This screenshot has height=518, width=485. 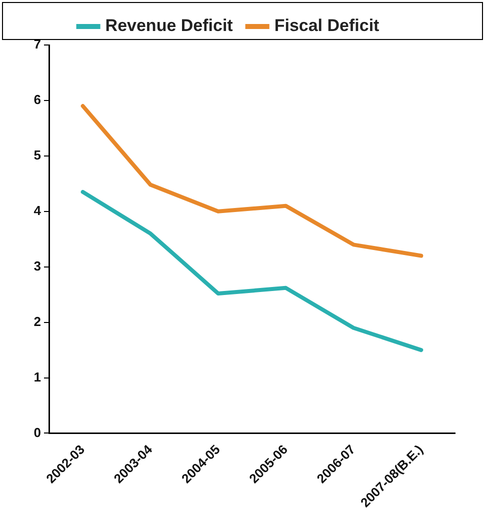 What do you see at coordinates (37, 376) in the screenshot?
I see `y-tick-label: 1` at bounding box center [37, 376].